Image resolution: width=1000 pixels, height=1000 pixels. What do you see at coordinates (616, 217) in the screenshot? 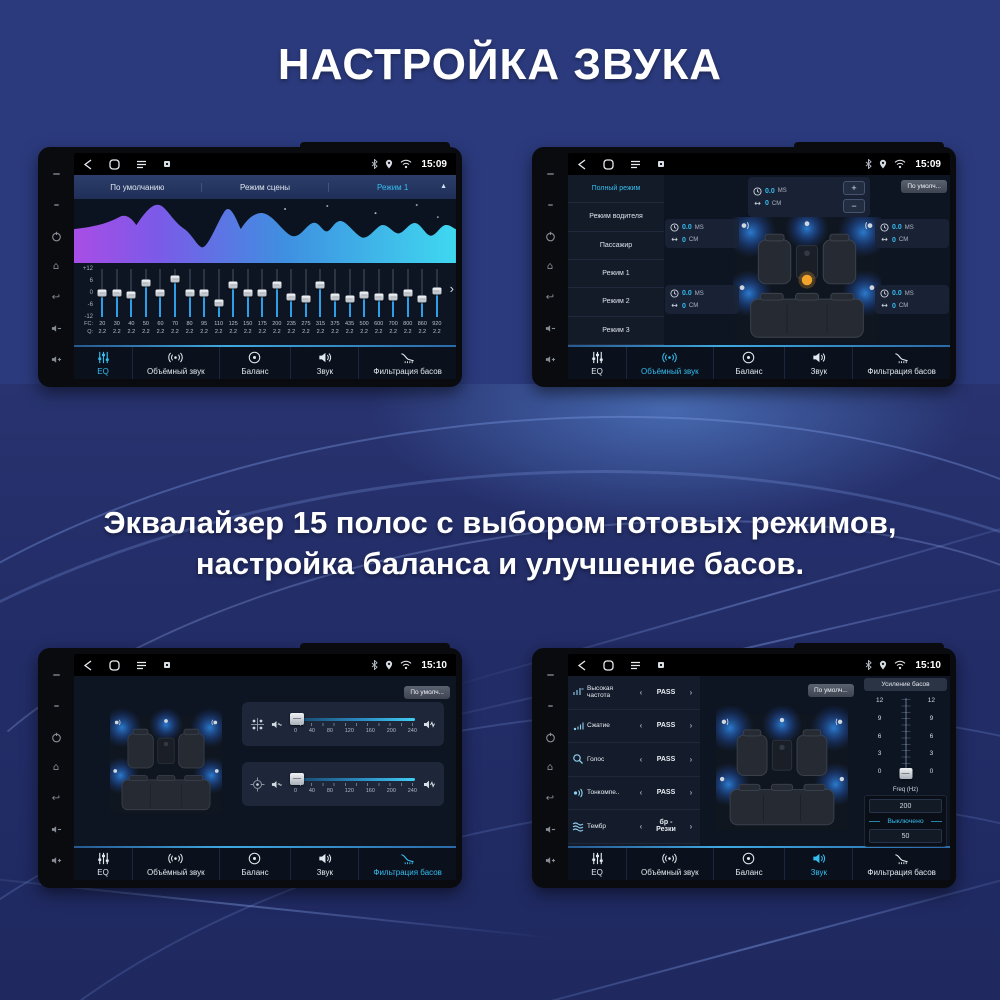
I see `surround-mode-item: Режим водителя` at bounding box center [616, 217].